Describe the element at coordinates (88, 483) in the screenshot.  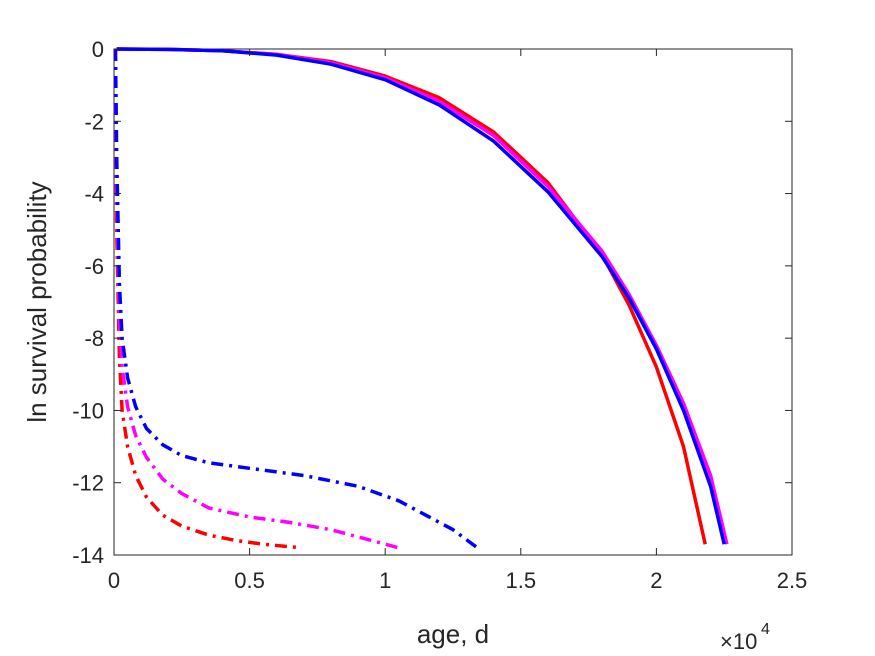
I see `y-tick-label: -12` at that location.